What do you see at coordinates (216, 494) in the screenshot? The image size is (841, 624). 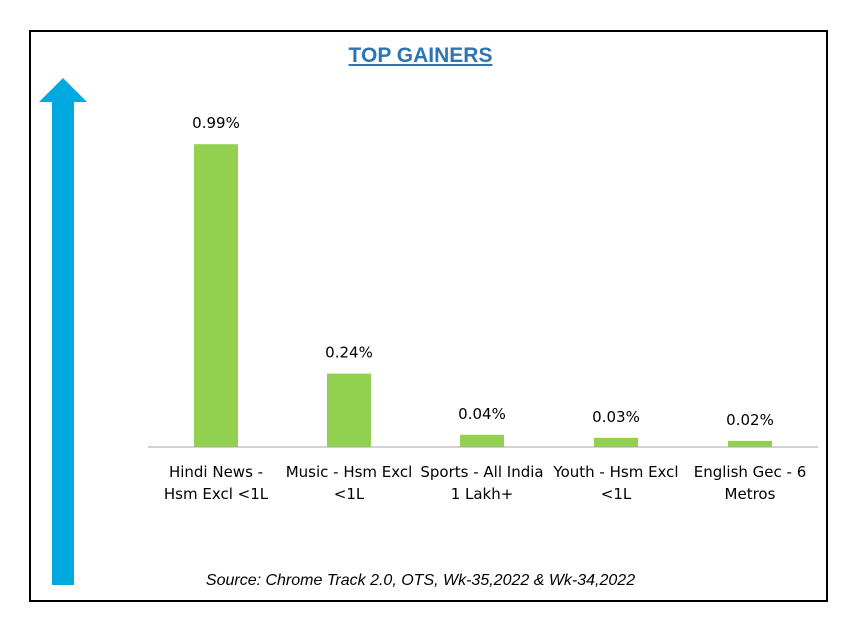 I see `category-label-1-line-2: Hsm Excl <1L` at bounding box center [216, 494].